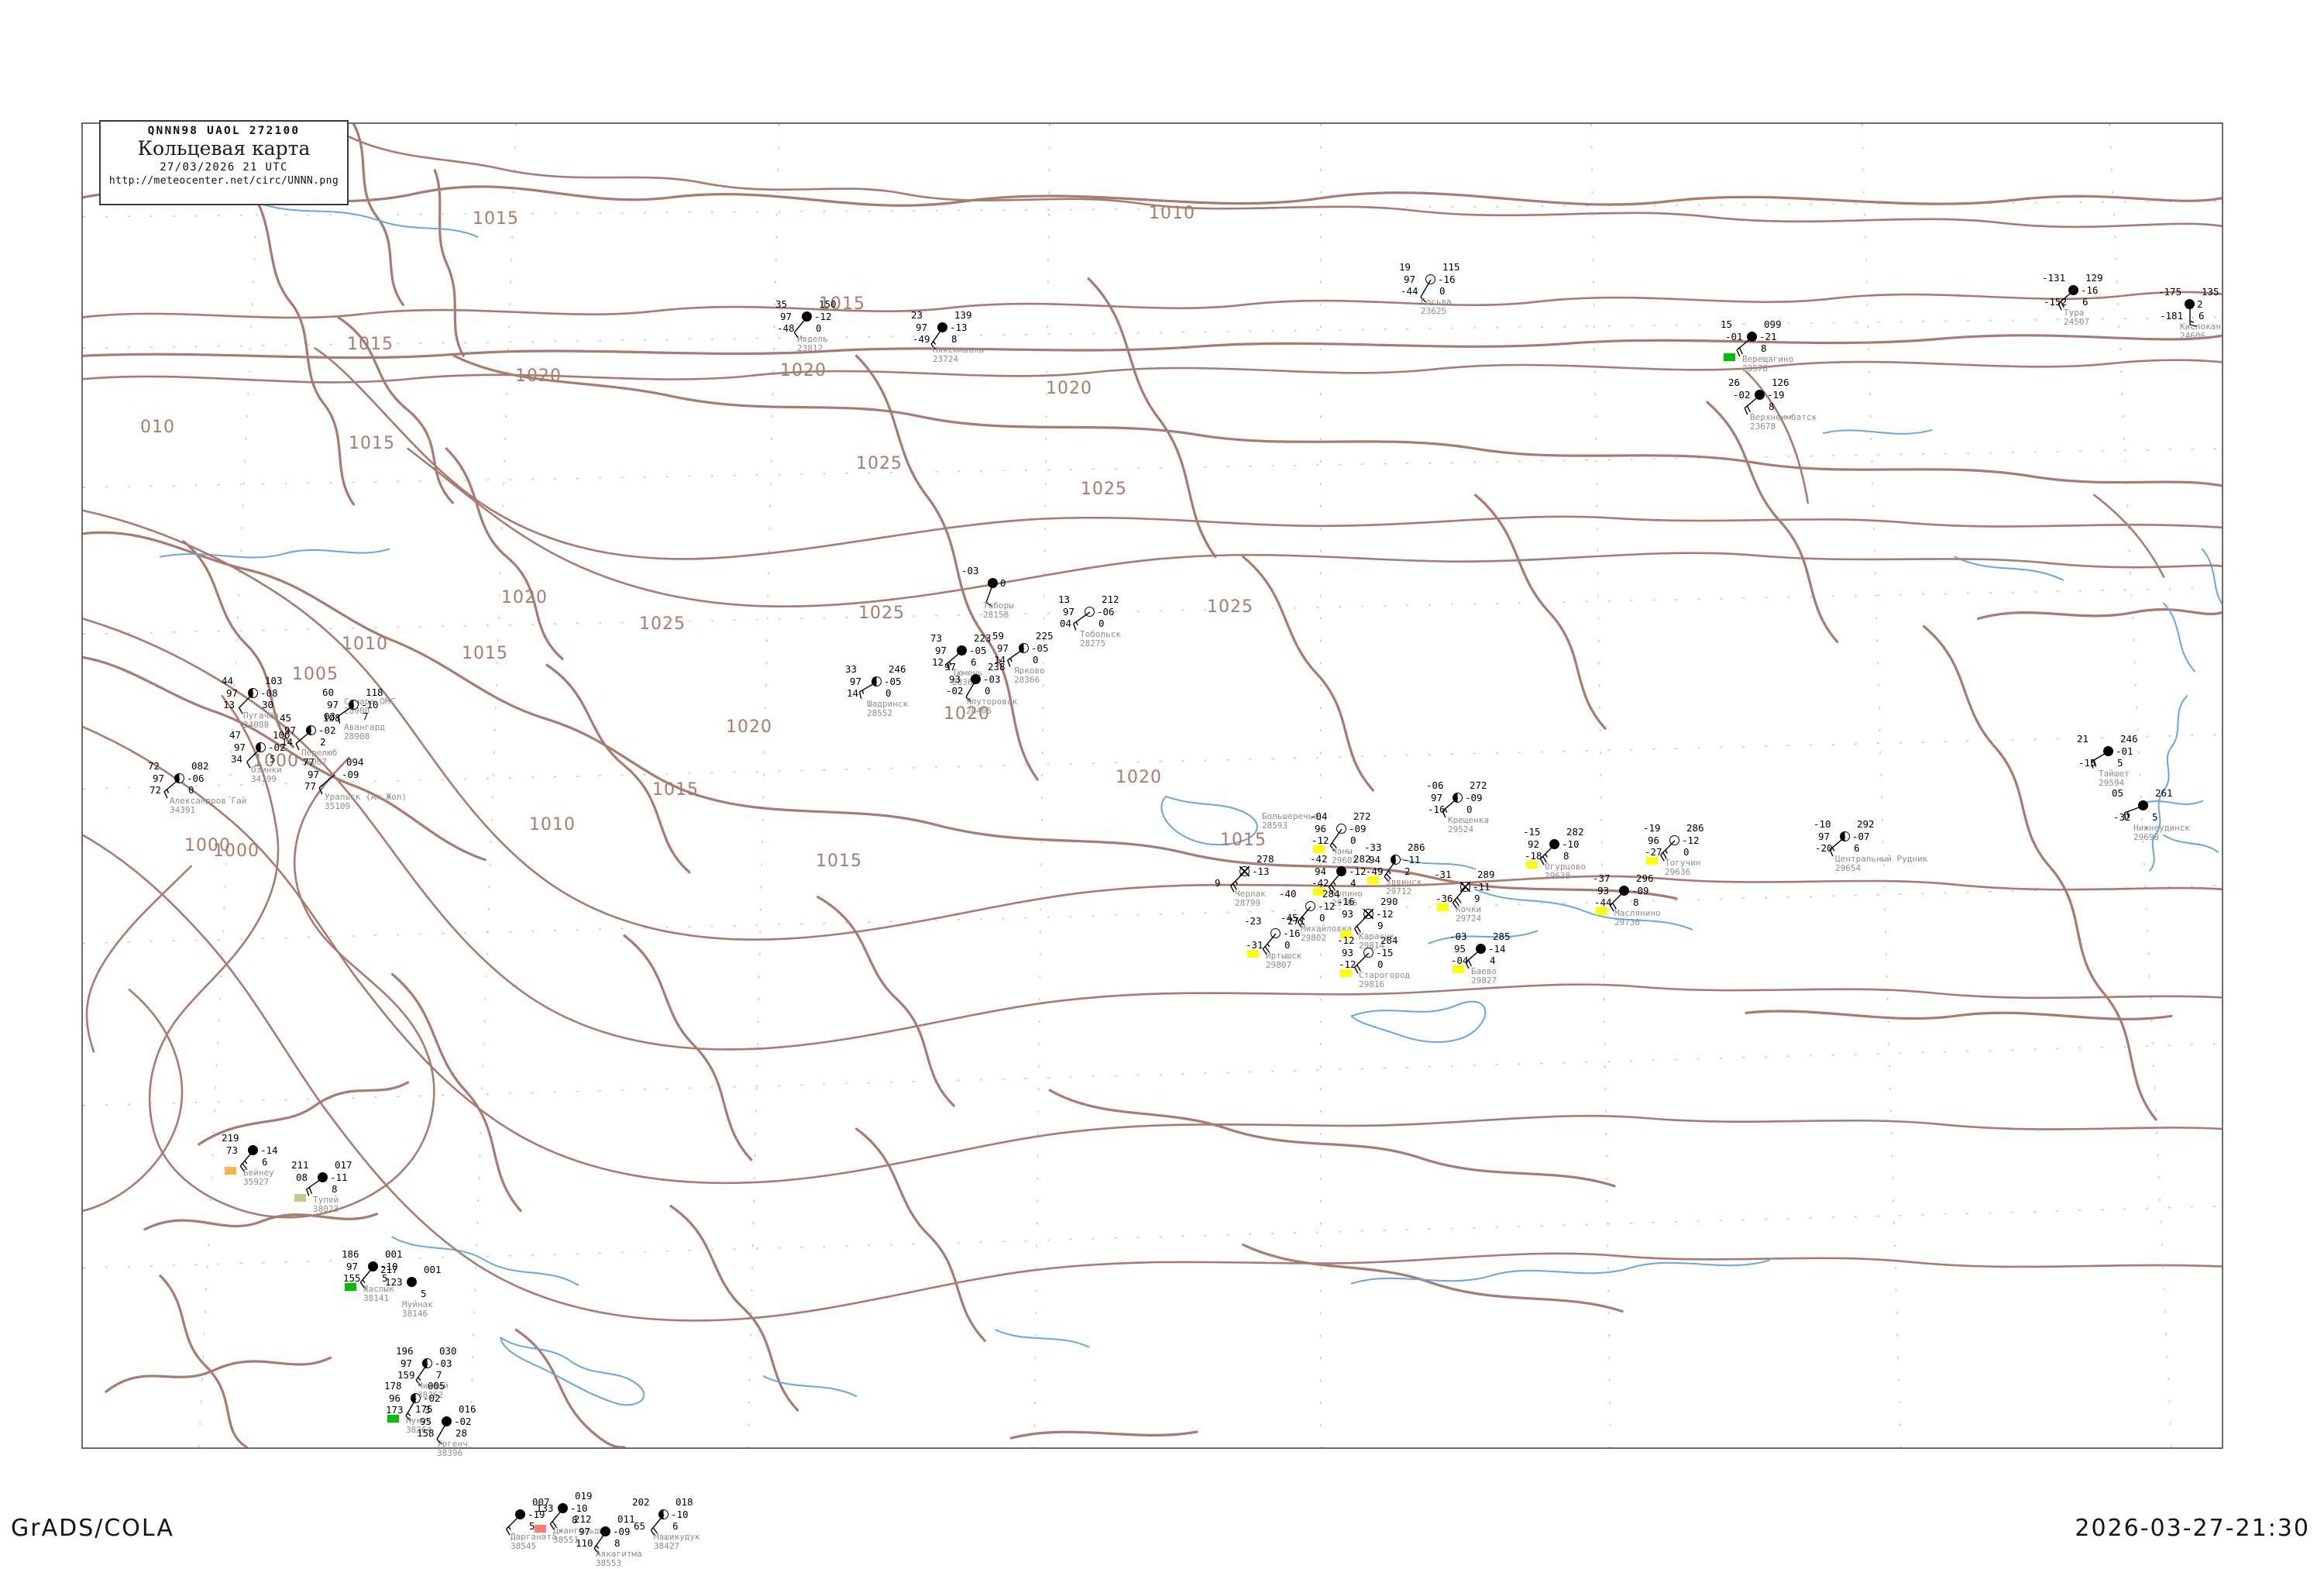 This screenshot has height=1569, width=2324. Describe the element at coordinates (2118, 793) in the screenshot. I see `visibility-value: 05` at that location.